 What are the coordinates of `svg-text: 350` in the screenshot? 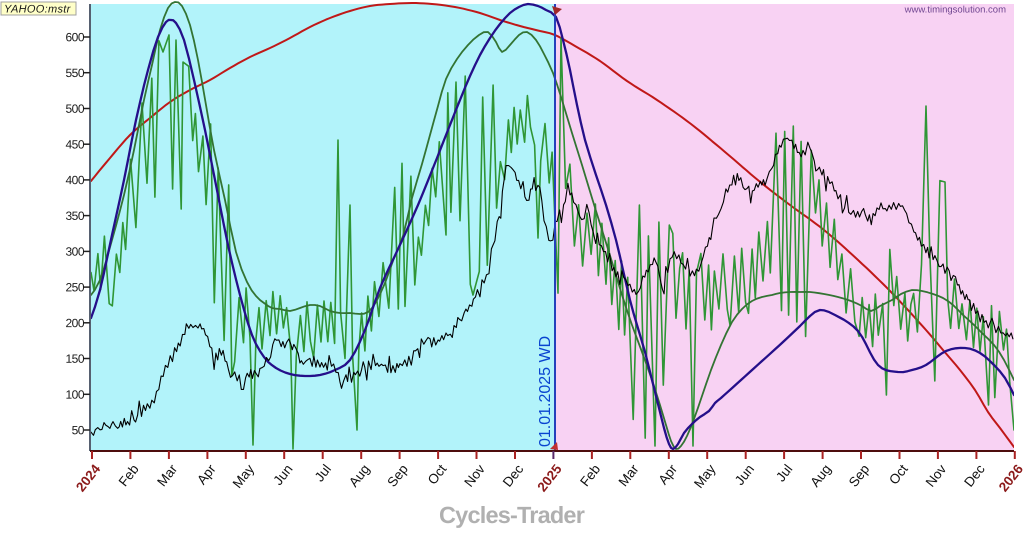 It's located at (74, 216).